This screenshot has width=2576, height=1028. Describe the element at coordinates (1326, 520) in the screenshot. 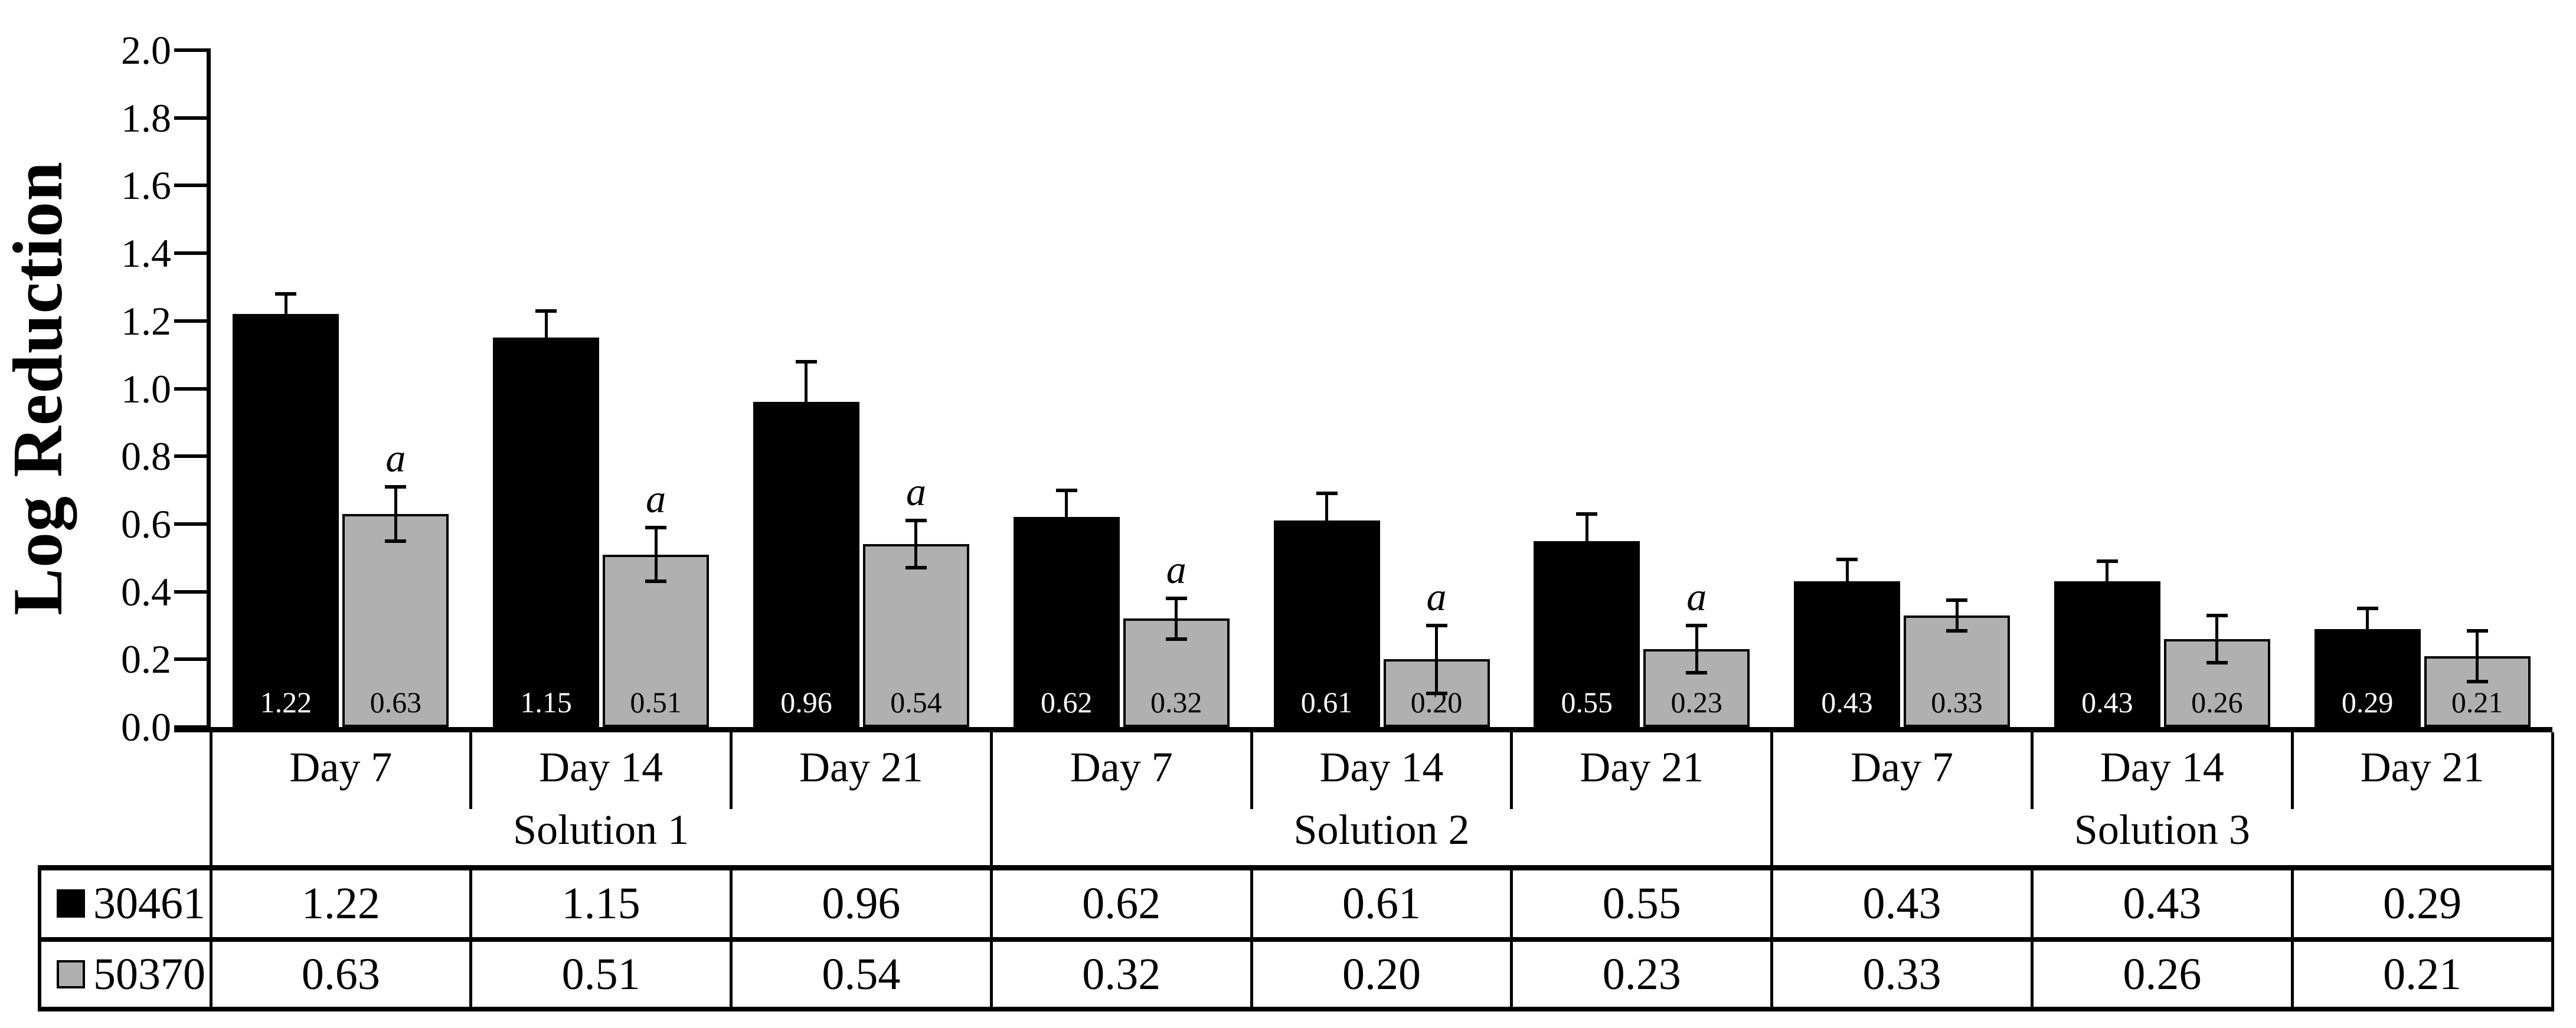

I see `error-bar-30461-g4` at that location.